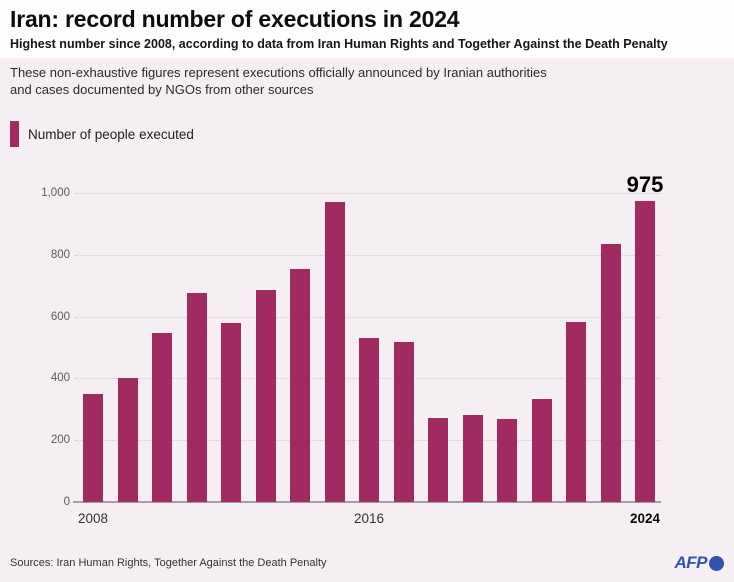  What do you see at coordinates (300, 385) in the screenshot?
I see `bar-2014` at bounding box center [300, 385].